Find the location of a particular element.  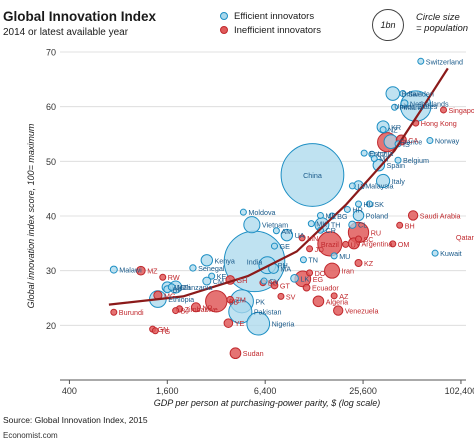

data-point-label: Belgium is located at coordinates (416, 160).